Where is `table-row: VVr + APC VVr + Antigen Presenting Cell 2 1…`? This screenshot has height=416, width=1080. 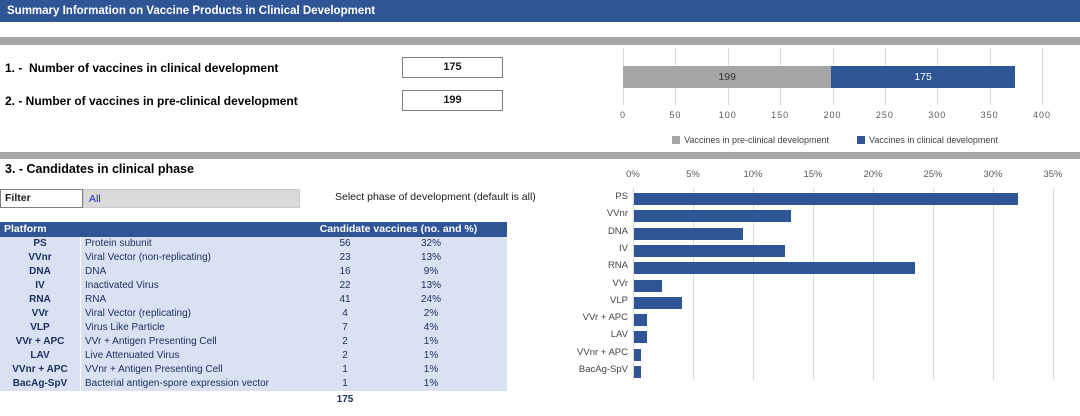 table-row: VVr + APC VVr + Antigen Presenting Cell 2 1… is located at coordinates (253, 342).